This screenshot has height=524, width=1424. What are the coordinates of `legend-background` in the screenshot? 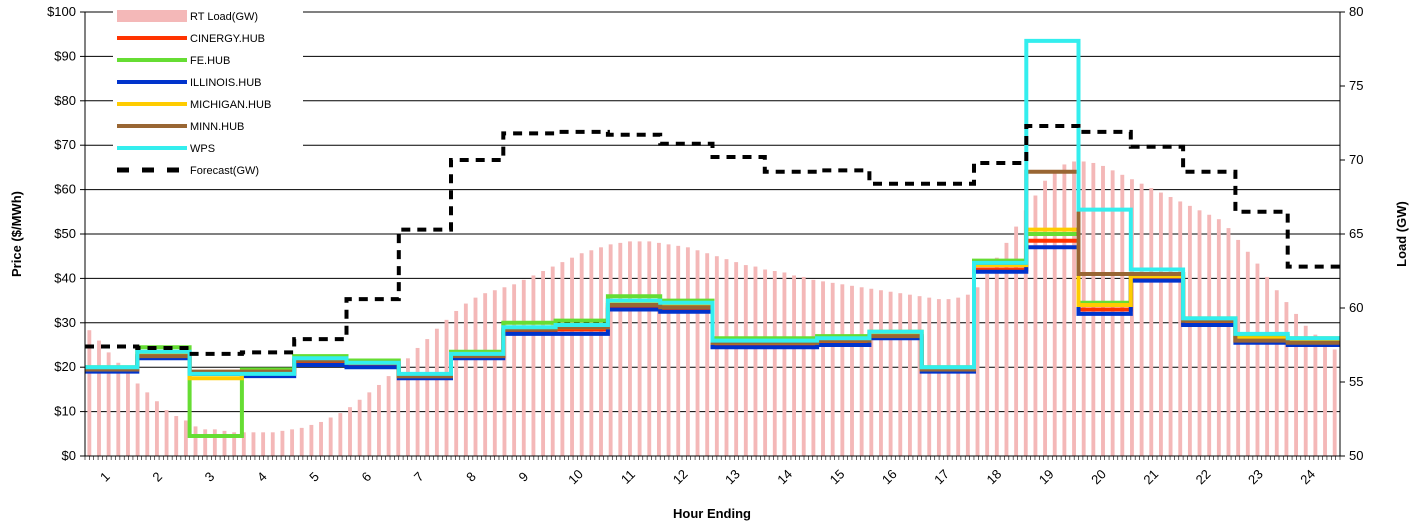 It's located at (208, 95).